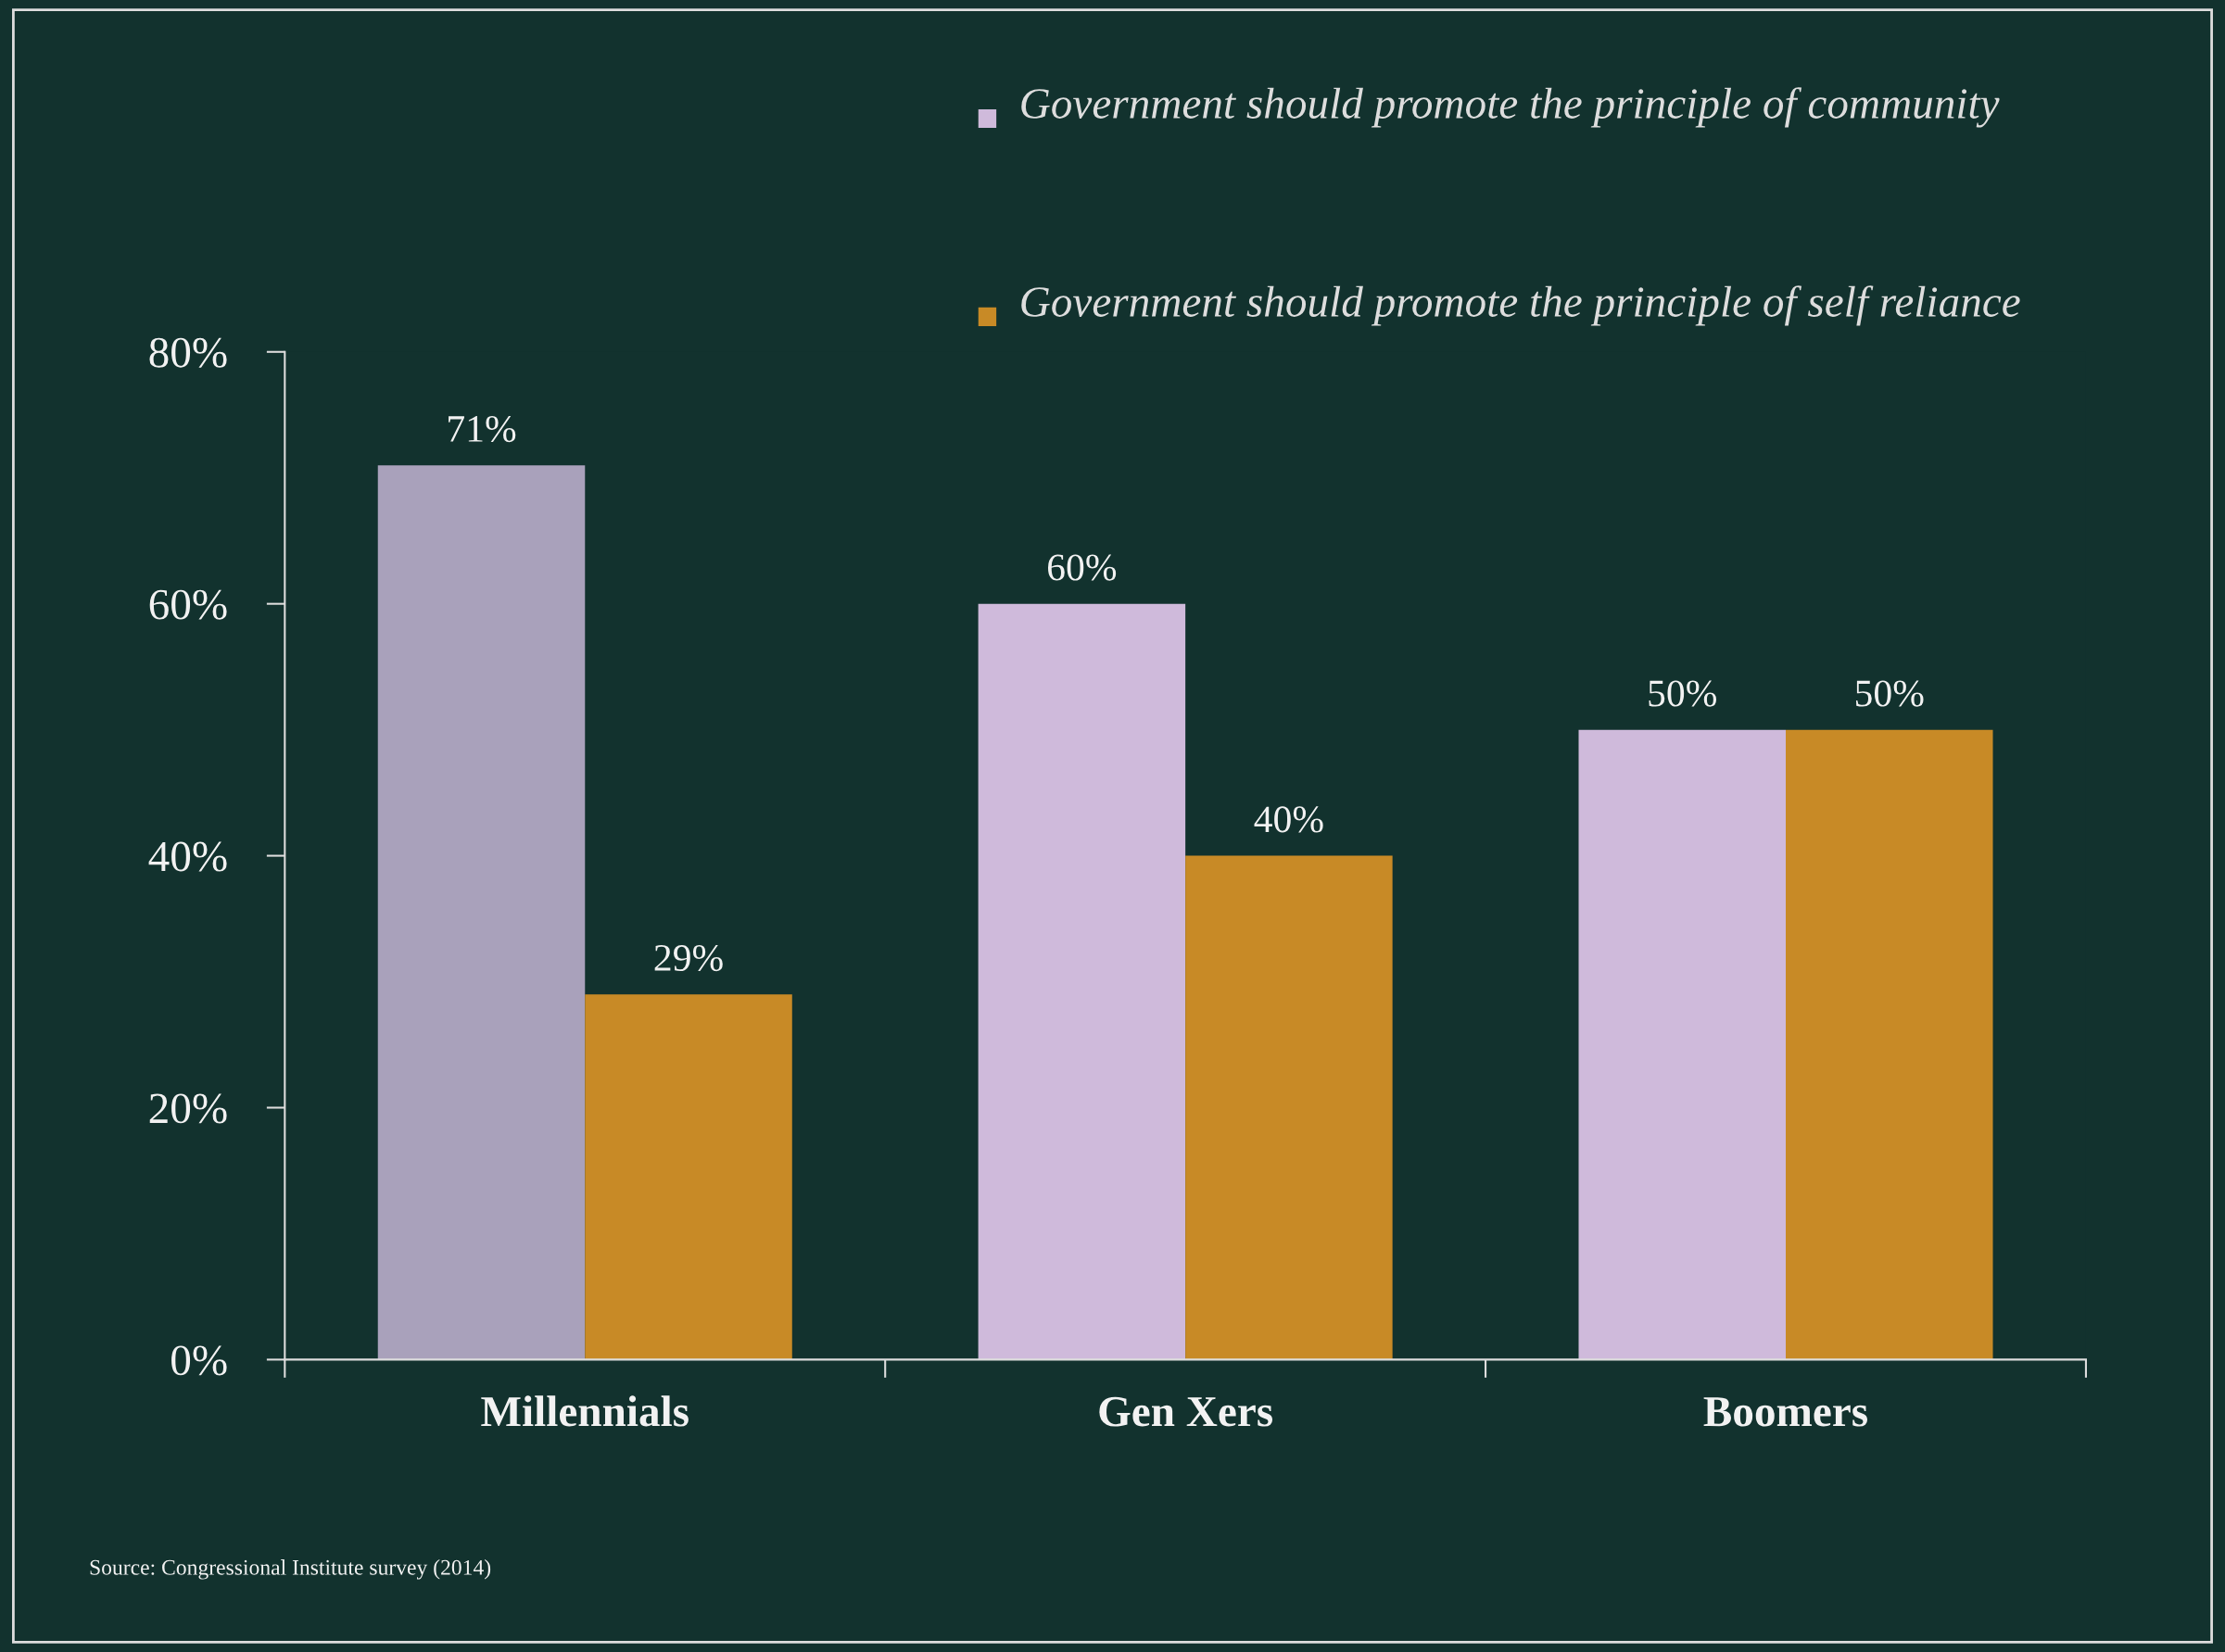 The height and width of the screenshot is (1652, 2225). I want to click on data-label: 71%, so click(482, 429).